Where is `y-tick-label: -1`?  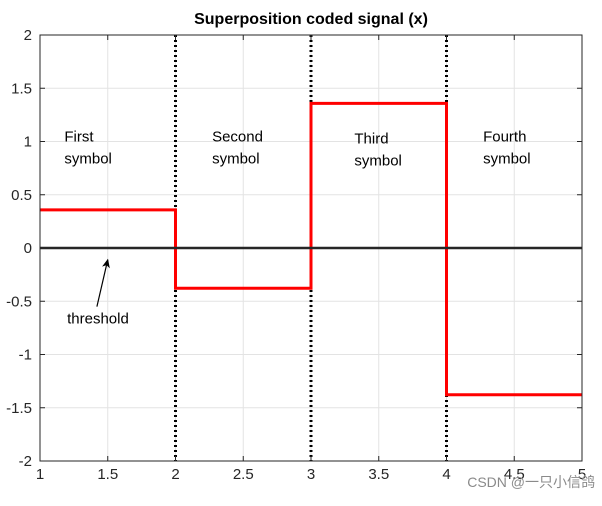 y-tick-label: -1 is located at coordinates (25, 355).